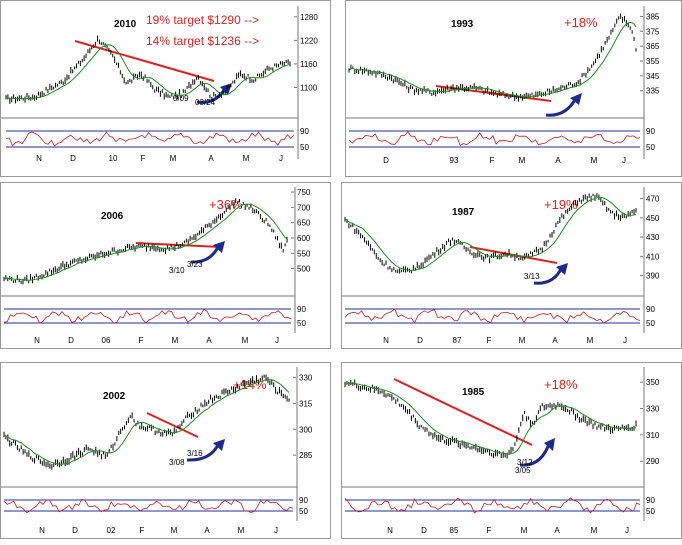 Image resolution: width=682 pixels, height=545 pixels. What do you see at coordinates (106, 340) in the screenshot?
I see `x-tick-label: 06` at bounding box center [106, 340].